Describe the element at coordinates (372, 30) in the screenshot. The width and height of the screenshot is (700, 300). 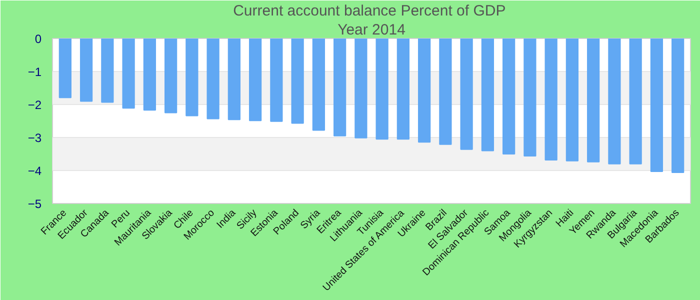
I see `chart-subtitle: Year 2014` at that location.